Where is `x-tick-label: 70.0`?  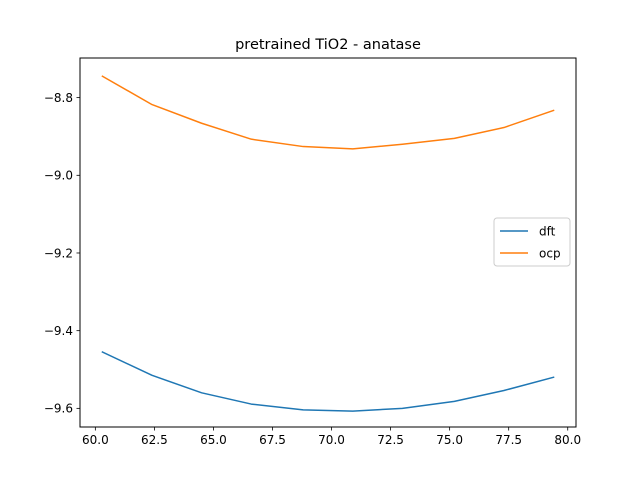 x-tick-label: 70.0 is located at coordinates (331, 440).